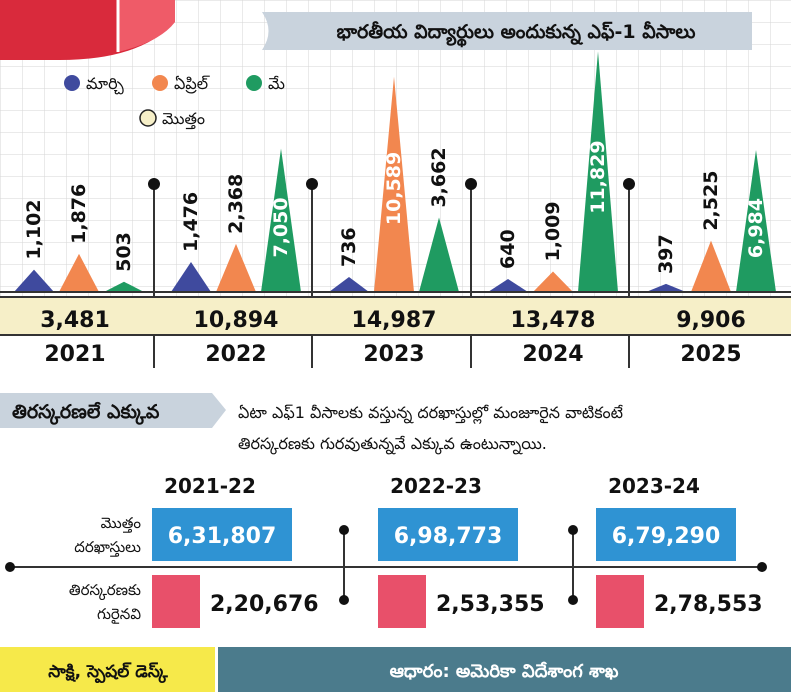 Image resolution: width=791 pixels, height=692 pixels. What do you see at coordinates (174, 102) in the screenshot?
I see `legend: మార్చి ఏప్రిల్ మే మొత్తం` at bounding box center [174, 102].